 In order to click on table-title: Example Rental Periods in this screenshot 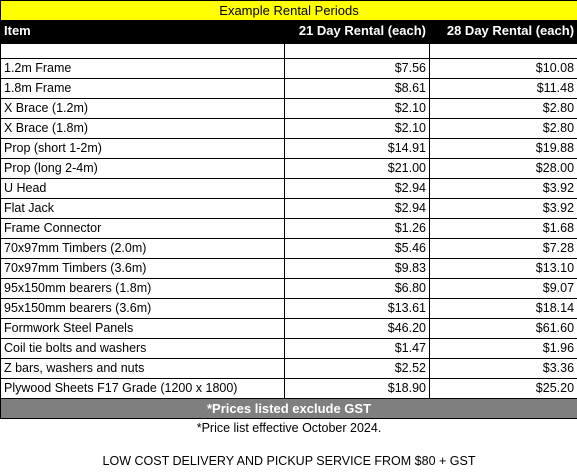, I will do `click(289, 11)`.